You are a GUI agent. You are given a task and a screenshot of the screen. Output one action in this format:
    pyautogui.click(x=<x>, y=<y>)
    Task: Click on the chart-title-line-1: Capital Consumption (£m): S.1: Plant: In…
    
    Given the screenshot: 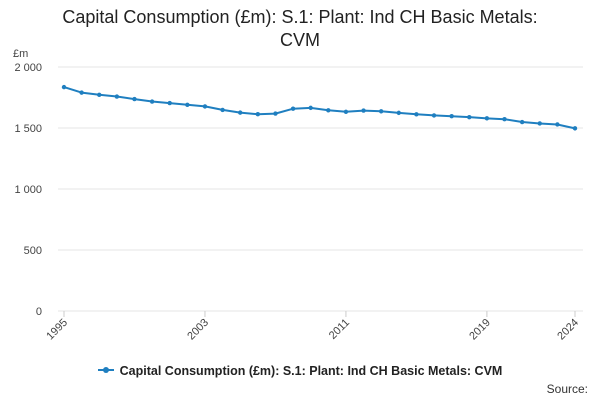 What is the action you would take?
    pyautogui.click(x=300, y=17)
    